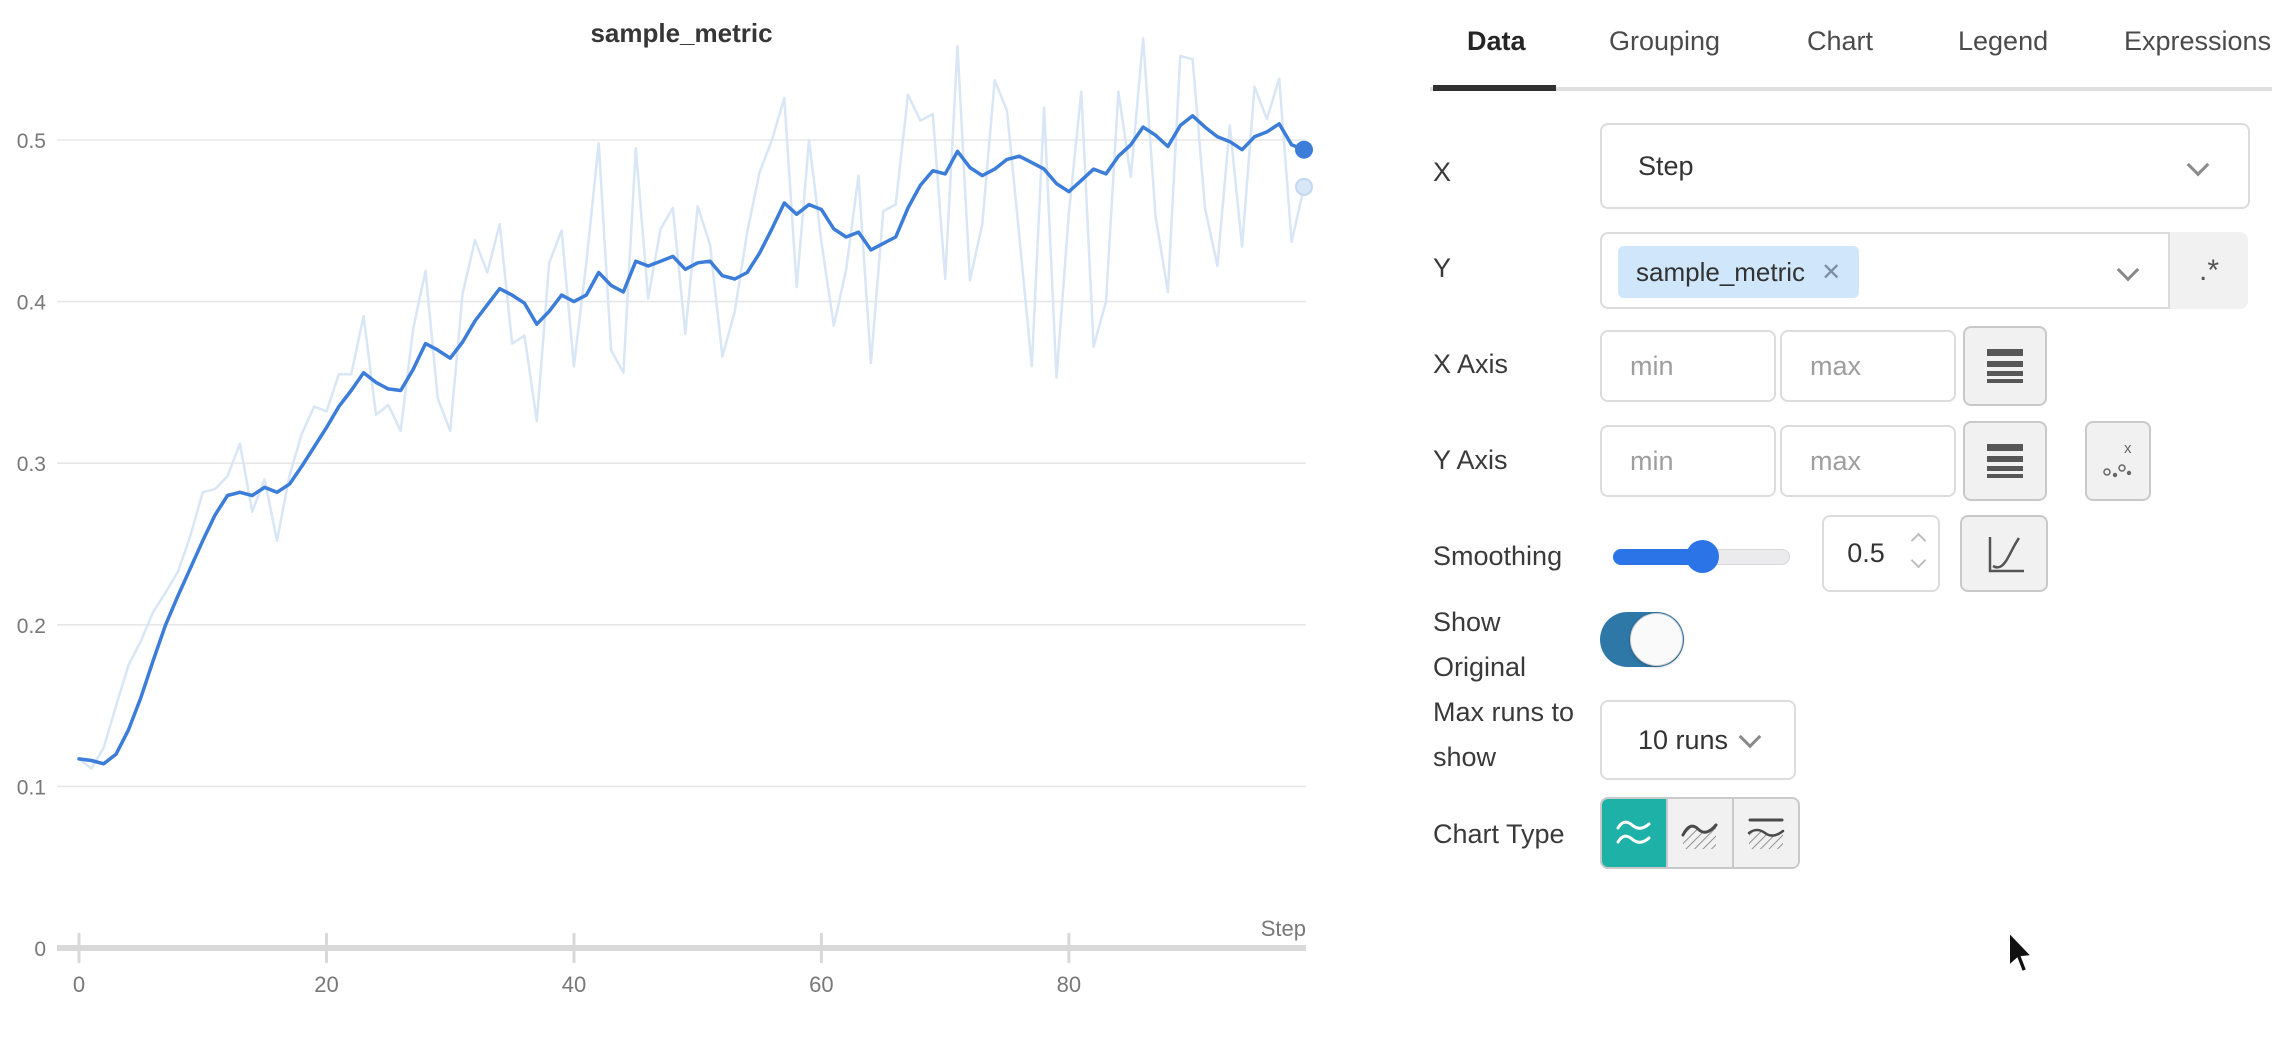  What do you see at coordinates (1721, 271) in the screenshot?
I see `y-metric-tag-label: sample_metric` at bounding box center [1721, 271].